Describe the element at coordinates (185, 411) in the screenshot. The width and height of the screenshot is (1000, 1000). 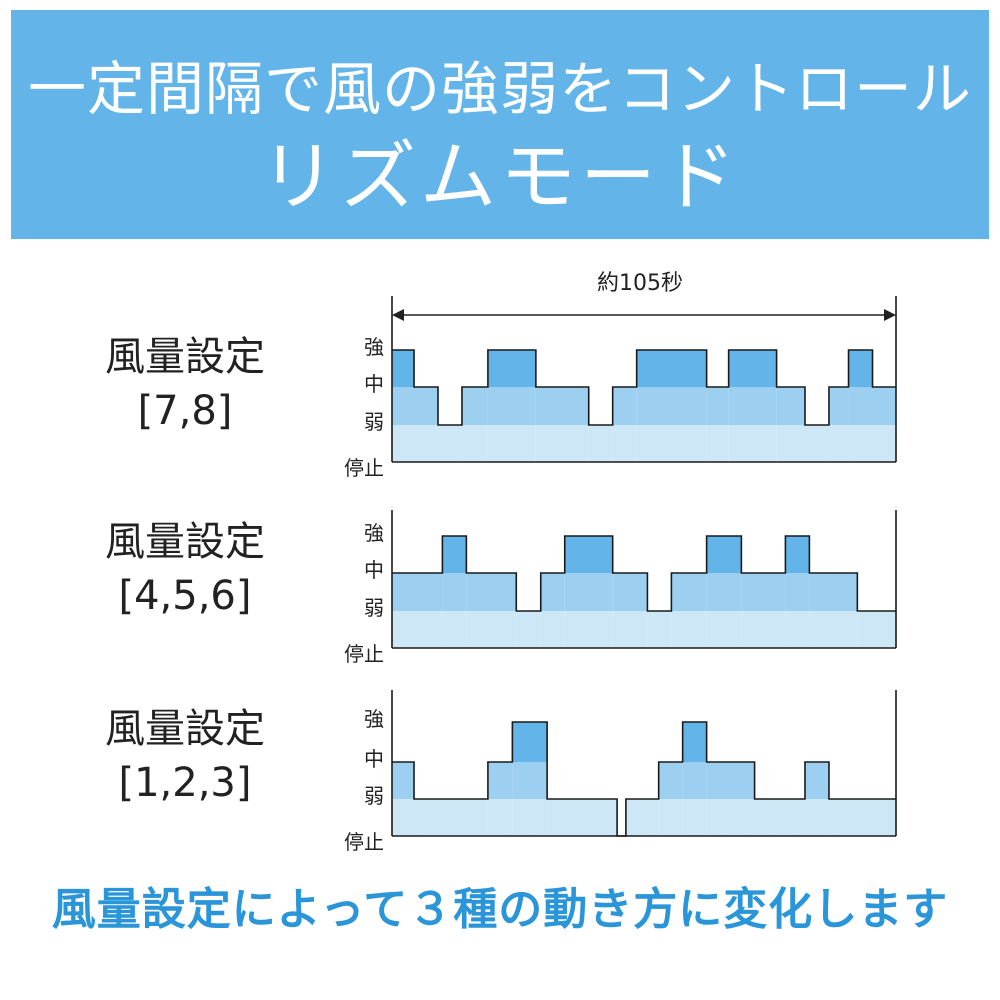
I see `setting-value: [7,8]` at that location.